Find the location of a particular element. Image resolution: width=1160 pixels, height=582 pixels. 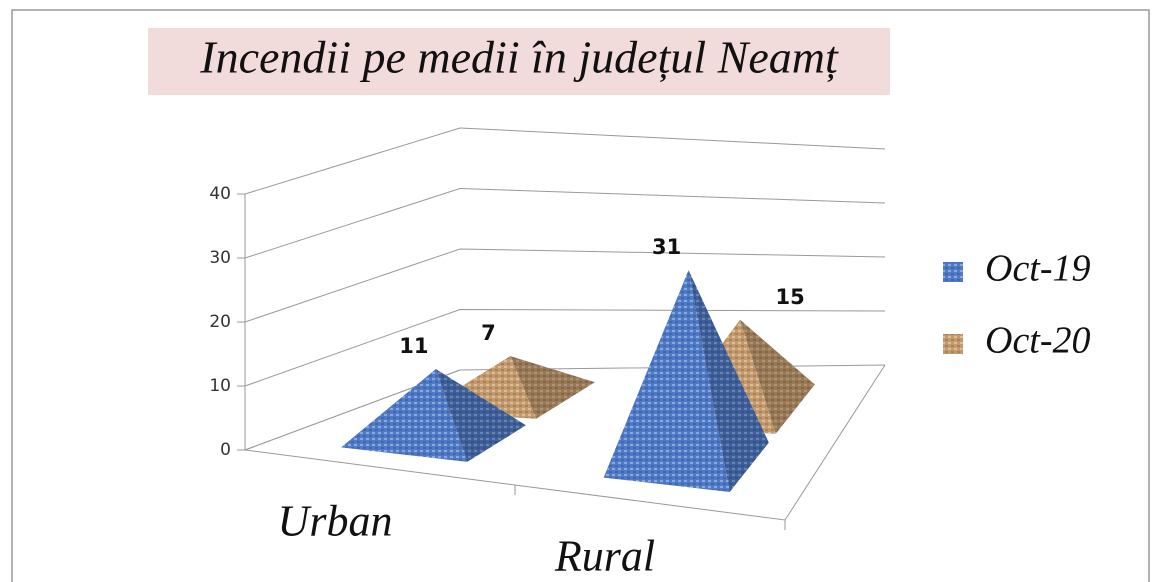

data-label: 15 is located at coordinates (790, 297).